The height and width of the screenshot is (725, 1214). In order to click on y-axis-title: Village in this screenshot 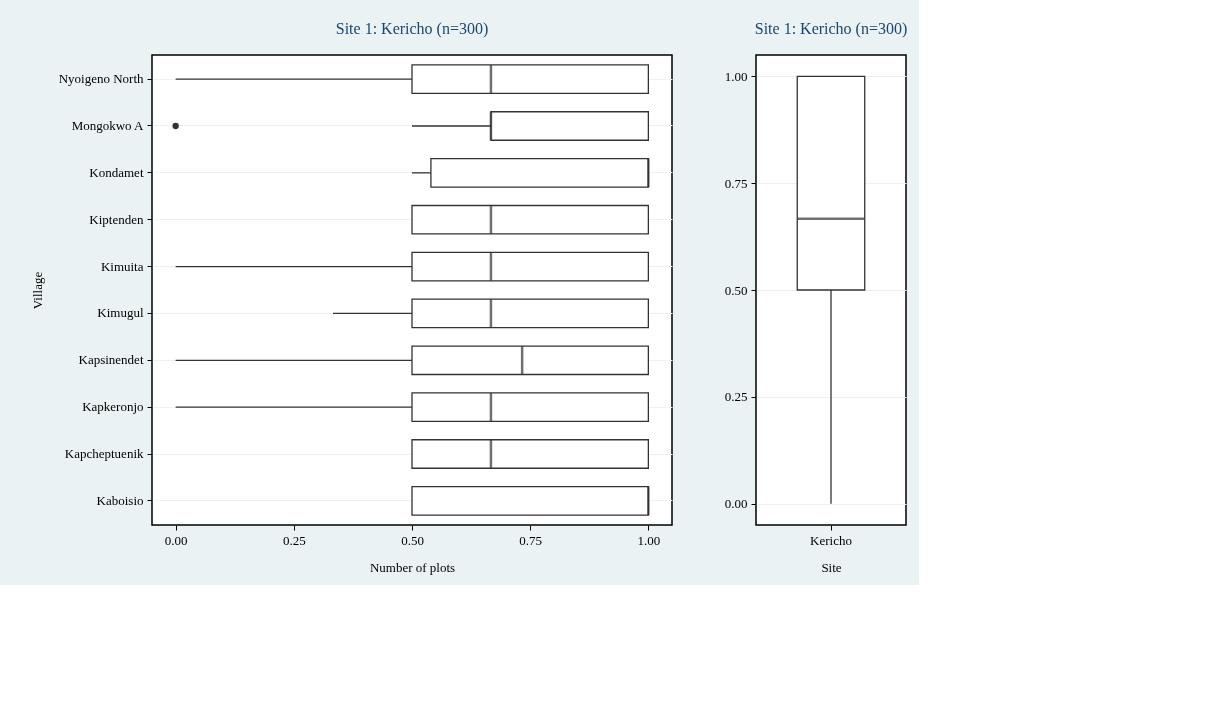, I will do `click(37, 290)`.